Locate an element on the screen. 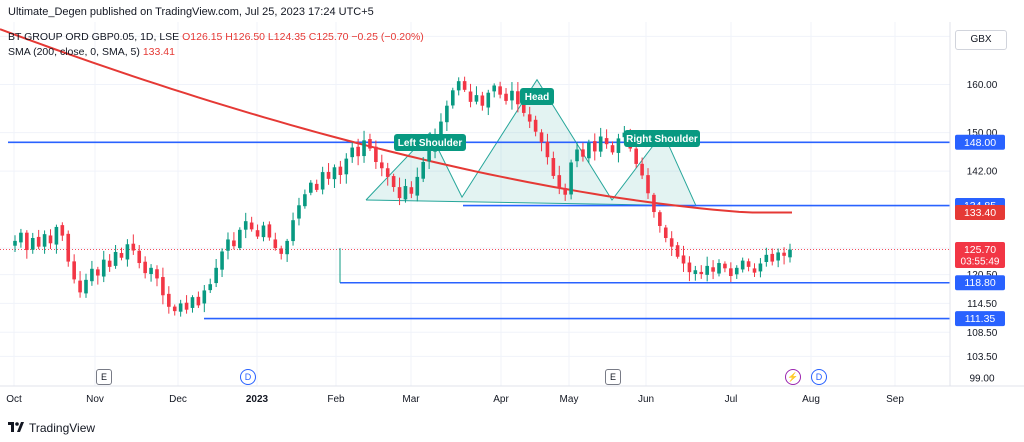  price-tick-label: 103.50 is located at coordinates (982, 357).